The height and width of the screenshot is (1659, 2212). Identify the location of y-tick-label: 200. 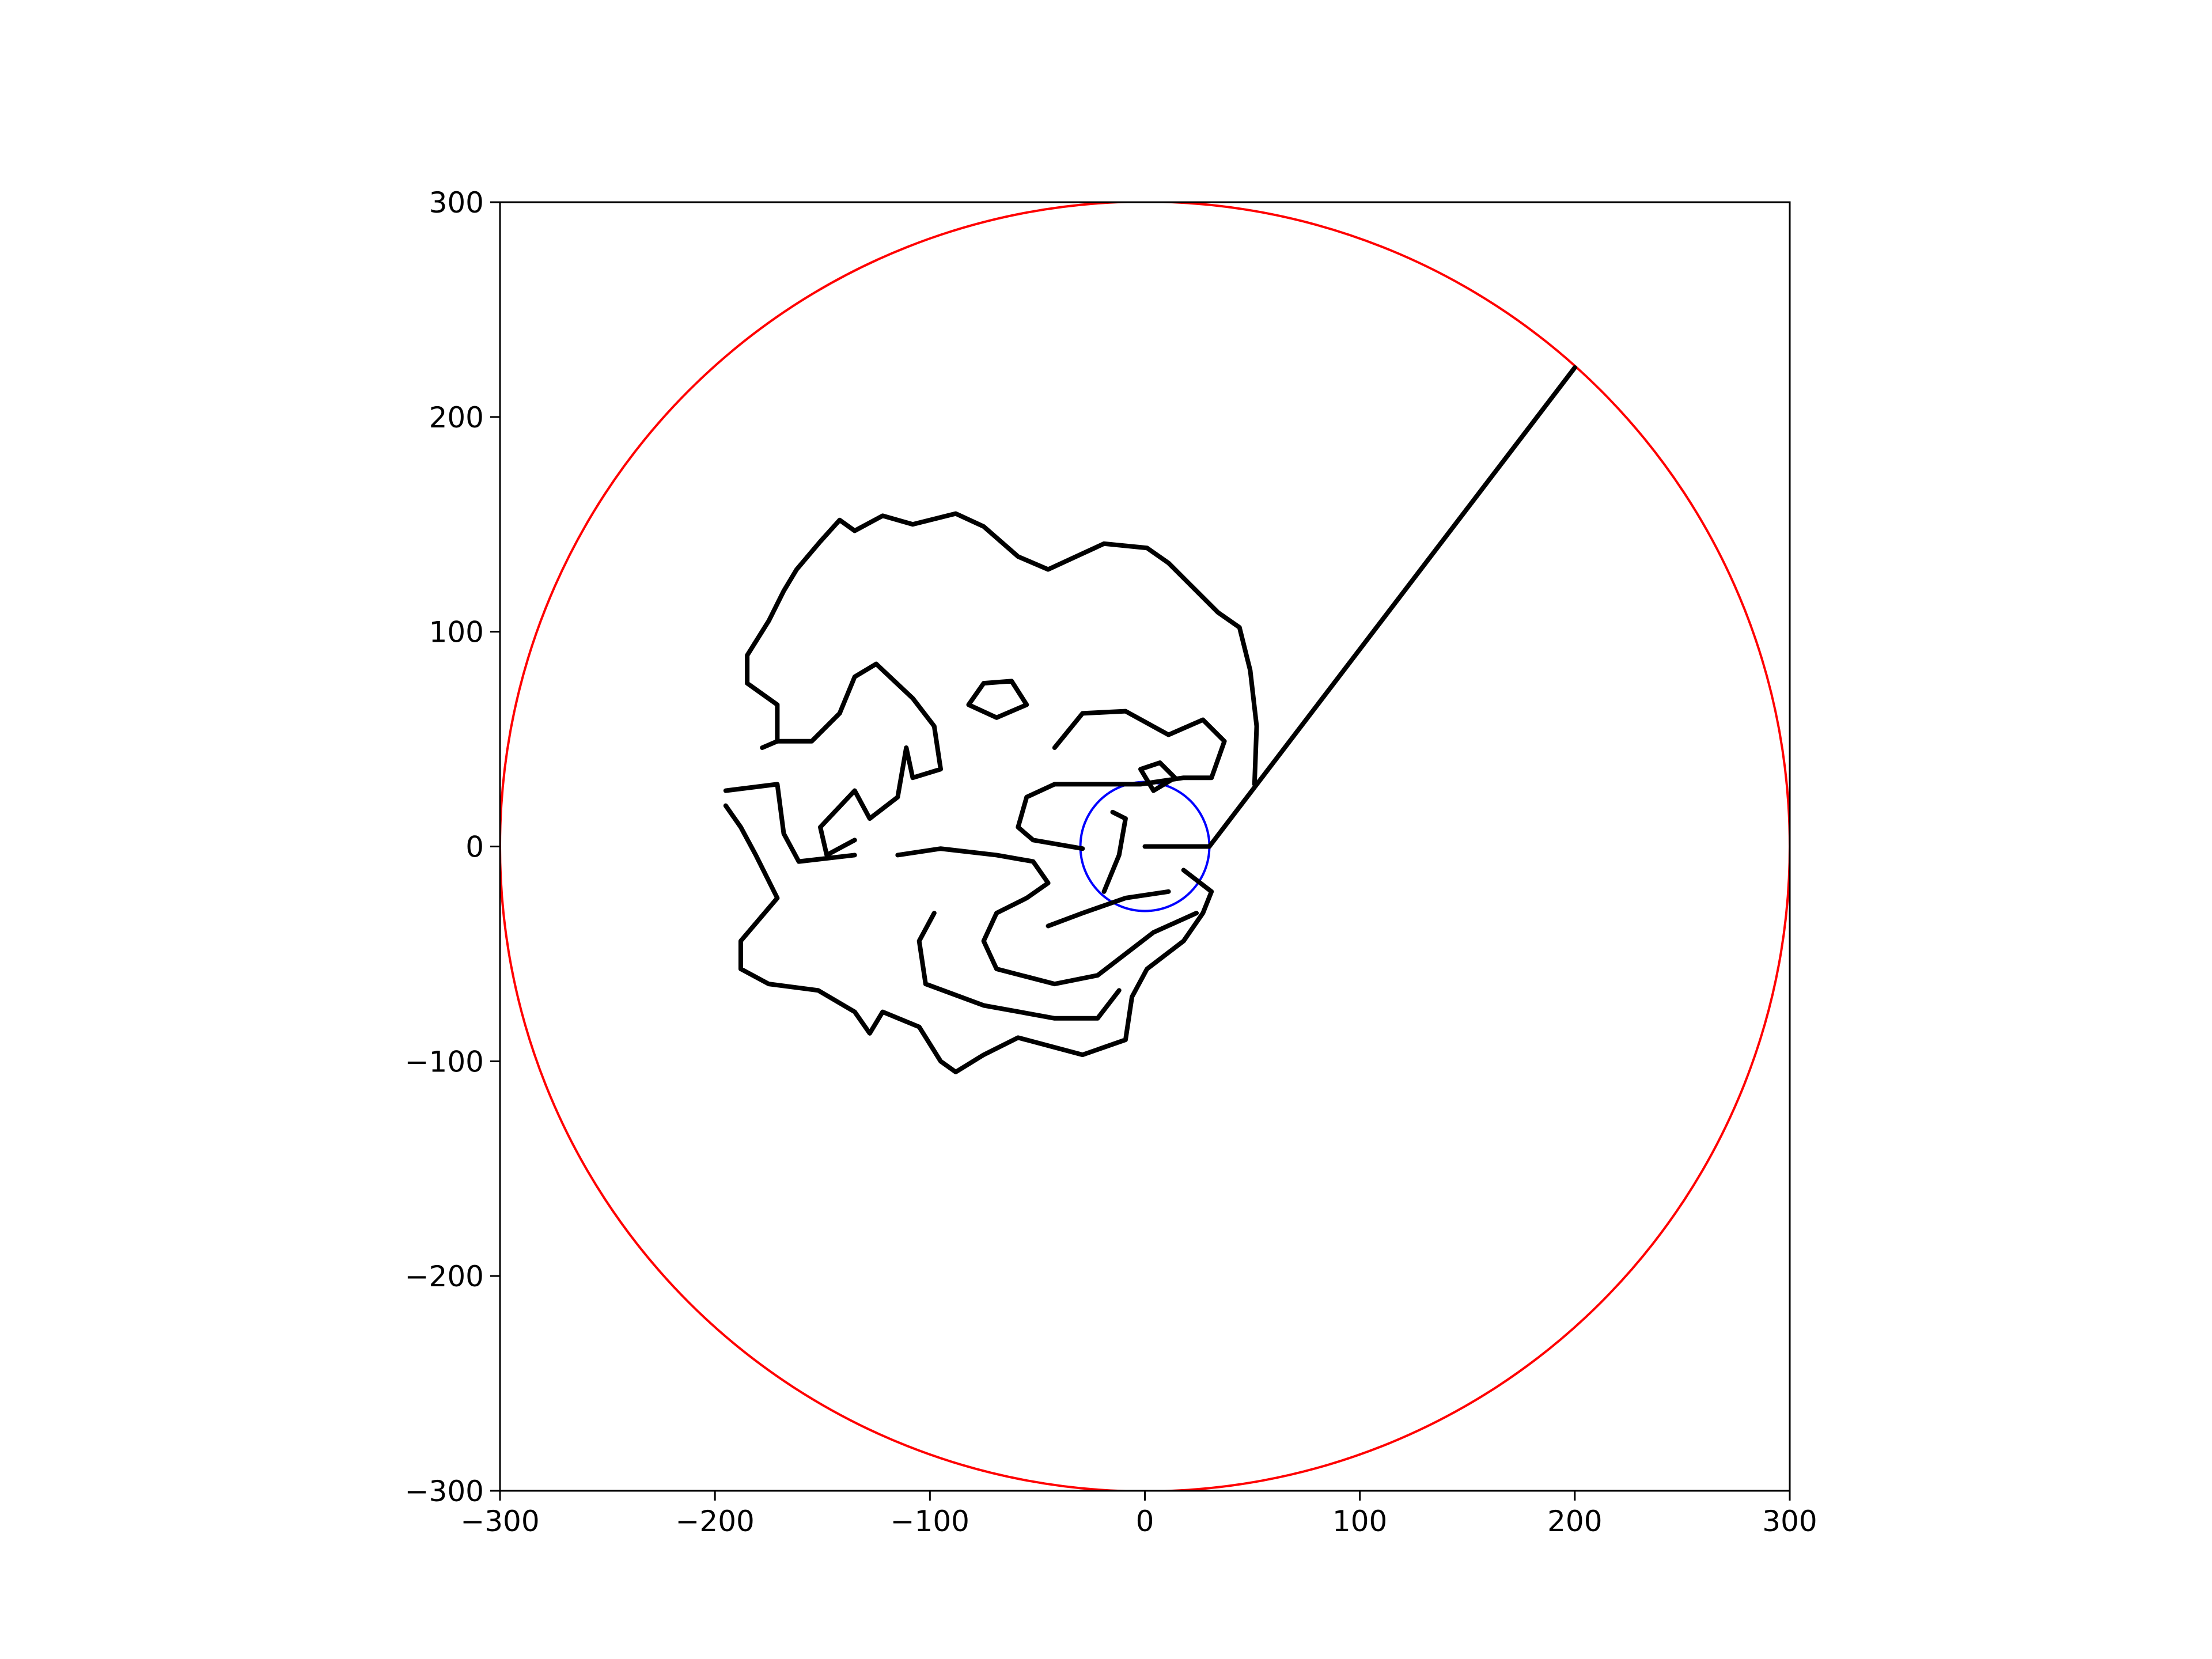
(456, 417).